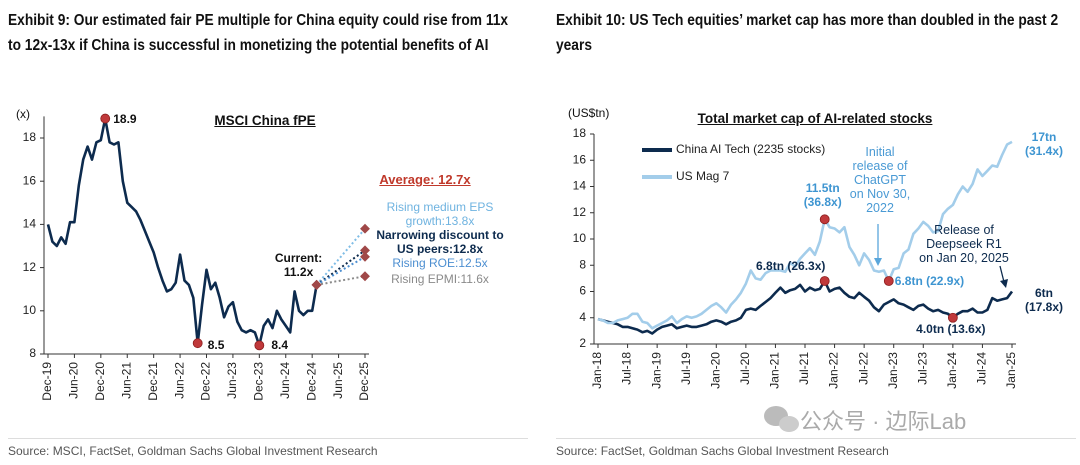 This screenshot has height=465, width=1080. I want to click on y-tick-label: 6, so click(582, 291).